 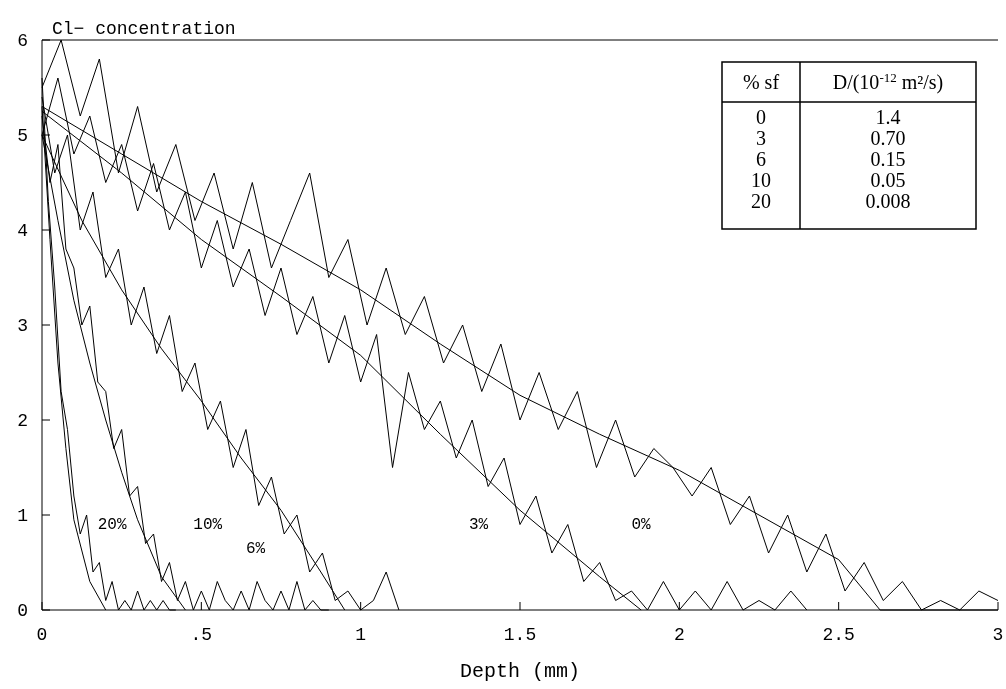 I want to click on y-tick-label: 2, so click(x=22, y=421).